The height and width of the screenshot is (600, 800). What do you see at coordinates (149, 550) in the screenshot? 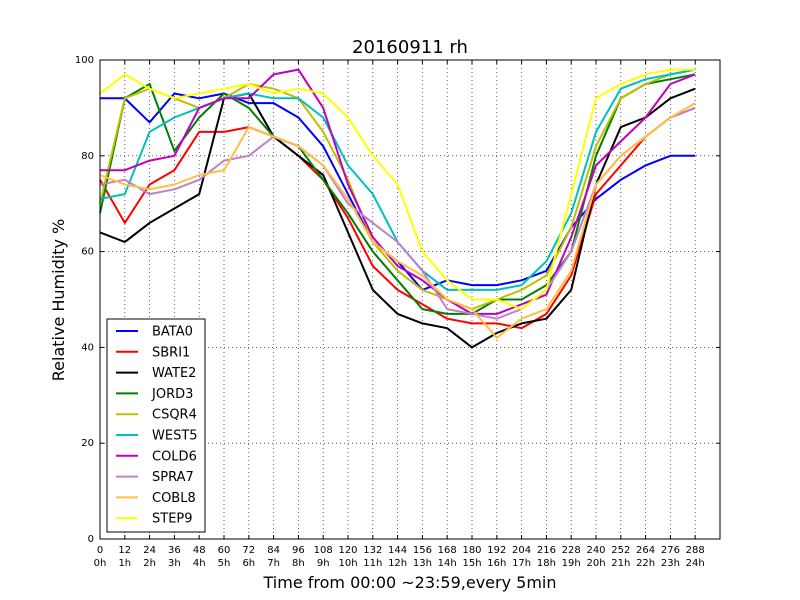
I see `x-tick-label: 24` at bounding box center [149, 550].